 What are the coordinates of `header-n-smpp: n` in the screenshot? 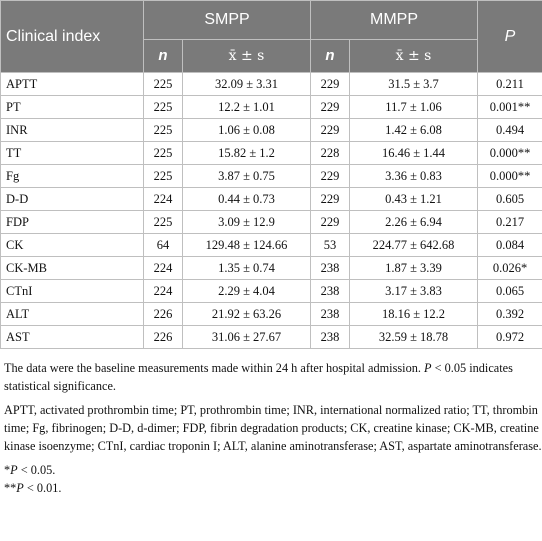 It's located at (163, 56).